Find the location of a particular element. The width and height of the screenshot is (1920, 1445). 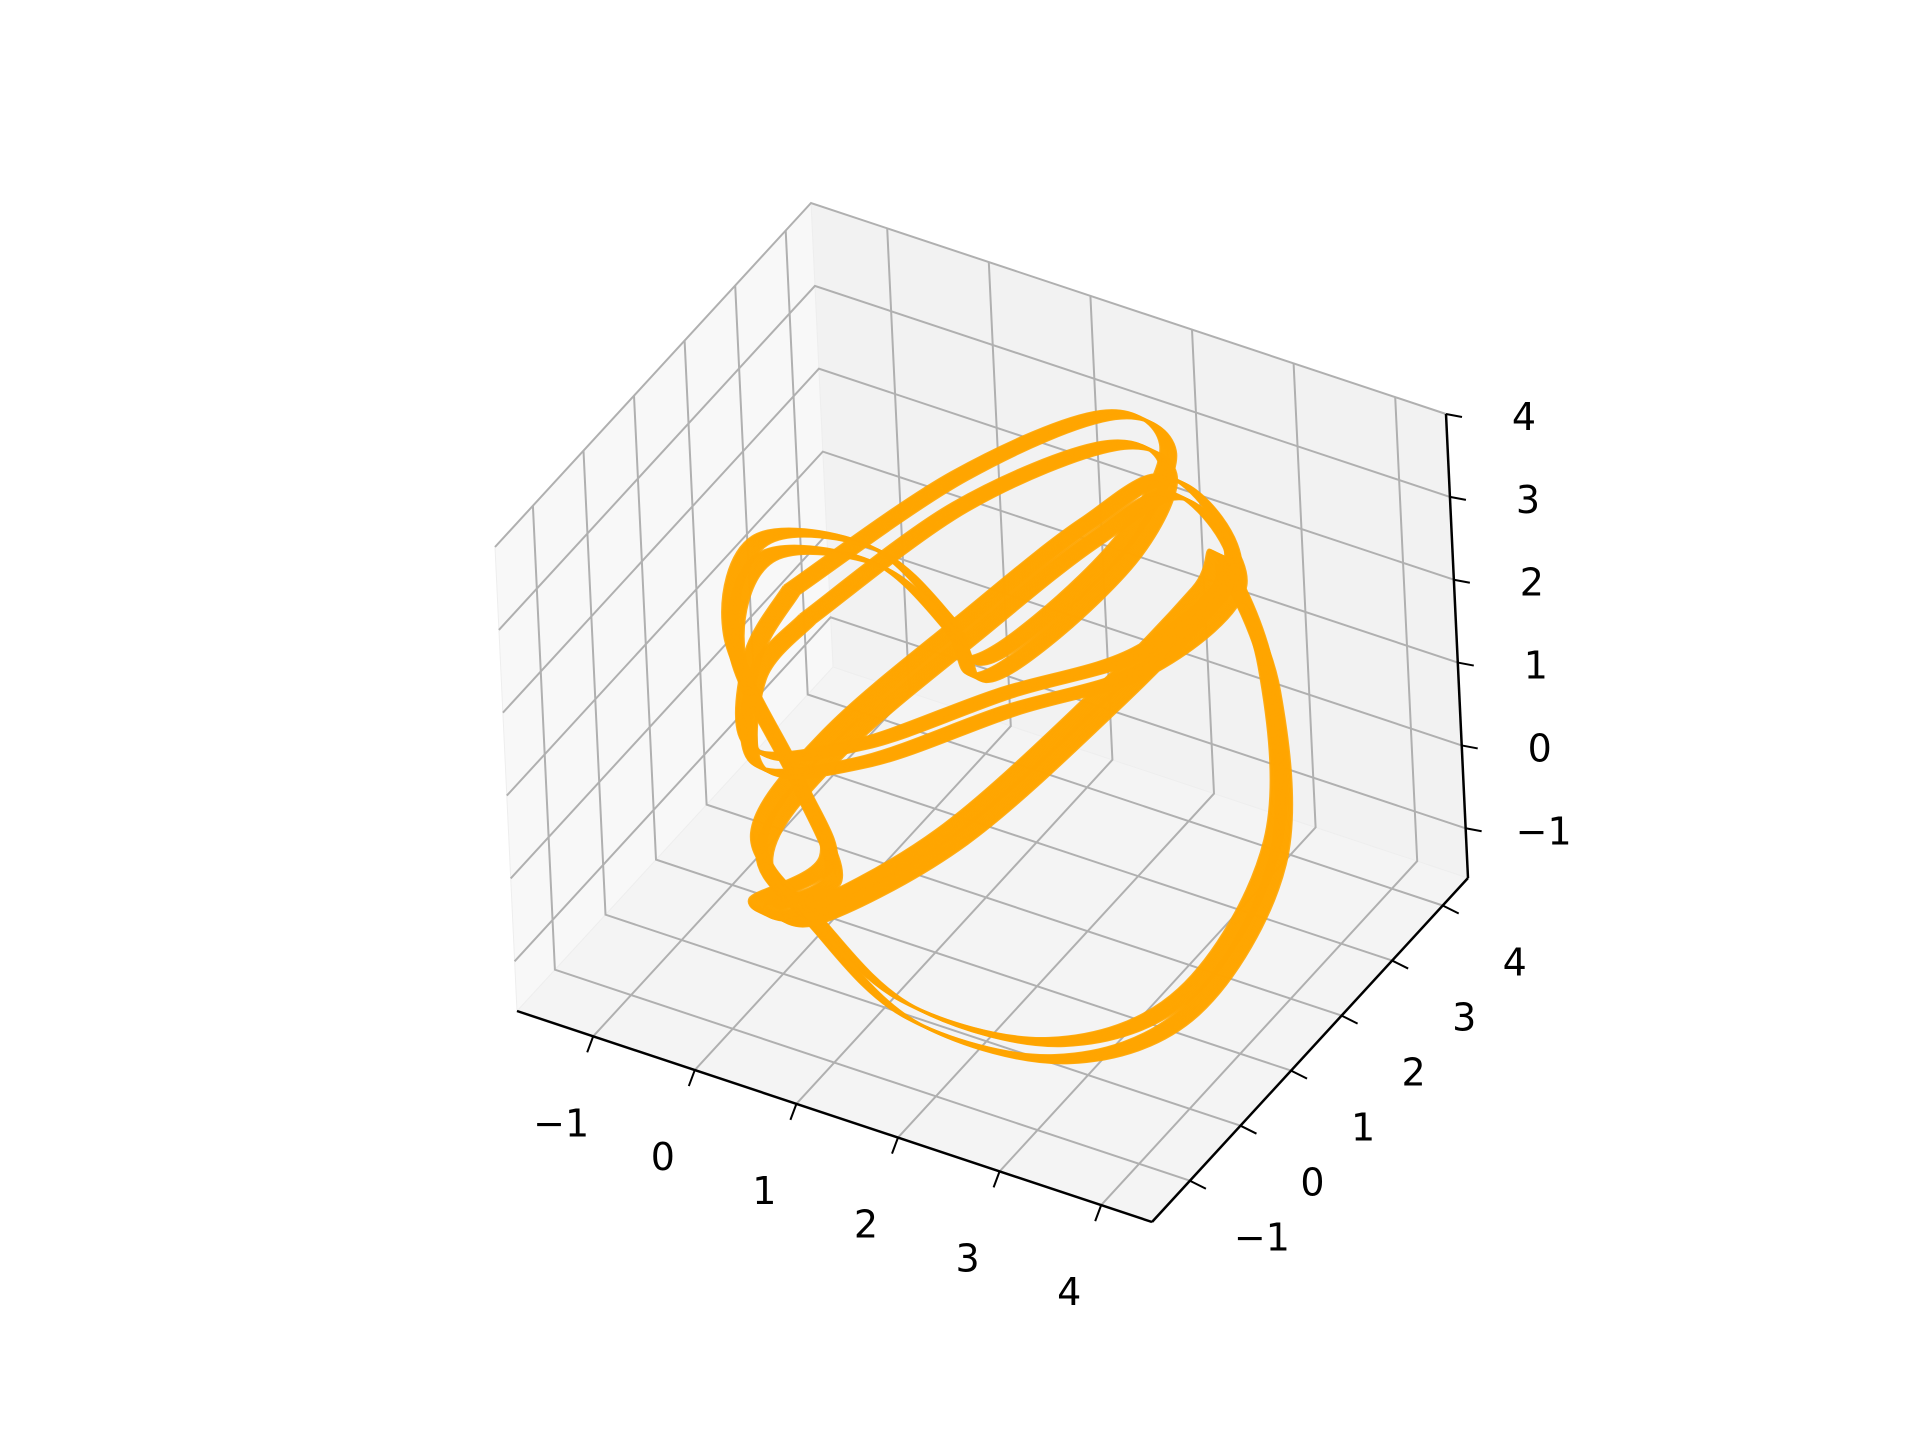

y-tick-label: 2 is located at coordinates (1414, 1073).